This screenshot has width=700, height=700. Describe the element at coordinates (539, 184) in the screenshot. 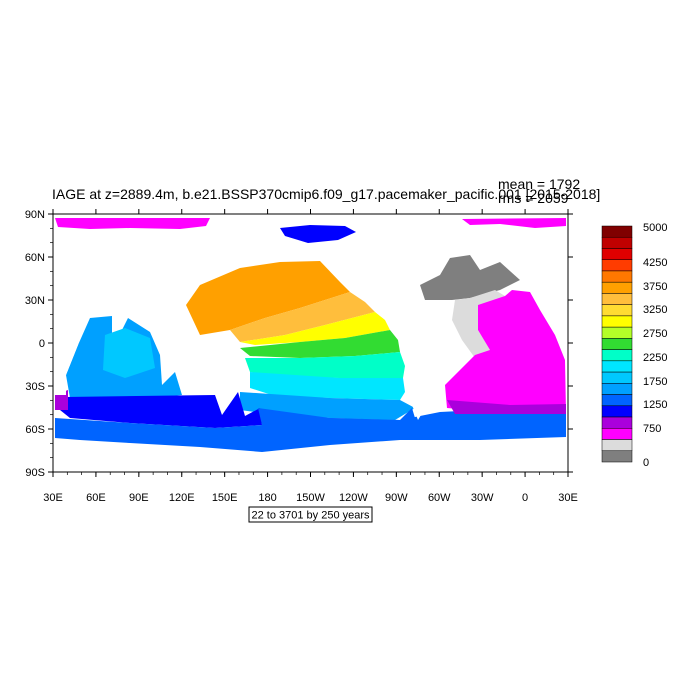

I see `mean-label: mean = 1792` at that location.